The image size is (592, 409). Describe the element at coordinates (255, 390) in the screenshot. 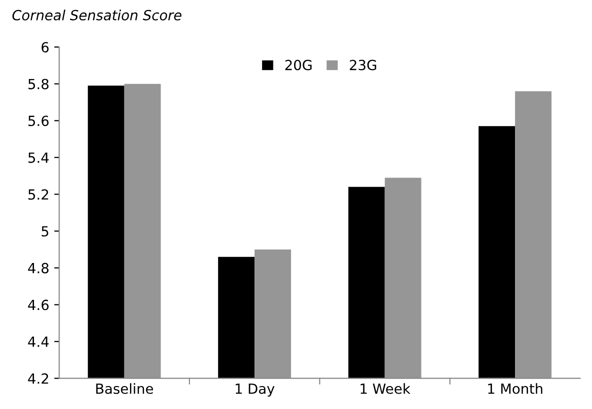

I see `x-tick-label: 1 Day` at that location.